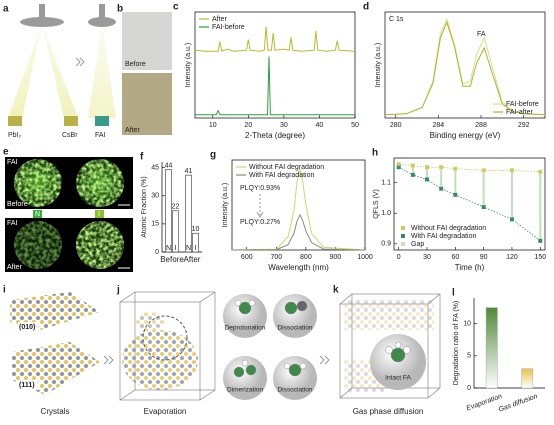 The image size is (554, 425). What do you see at coordinates (176, 207) in the screenshot?
I see `value-label: 22` at bounding box center [176, 207].